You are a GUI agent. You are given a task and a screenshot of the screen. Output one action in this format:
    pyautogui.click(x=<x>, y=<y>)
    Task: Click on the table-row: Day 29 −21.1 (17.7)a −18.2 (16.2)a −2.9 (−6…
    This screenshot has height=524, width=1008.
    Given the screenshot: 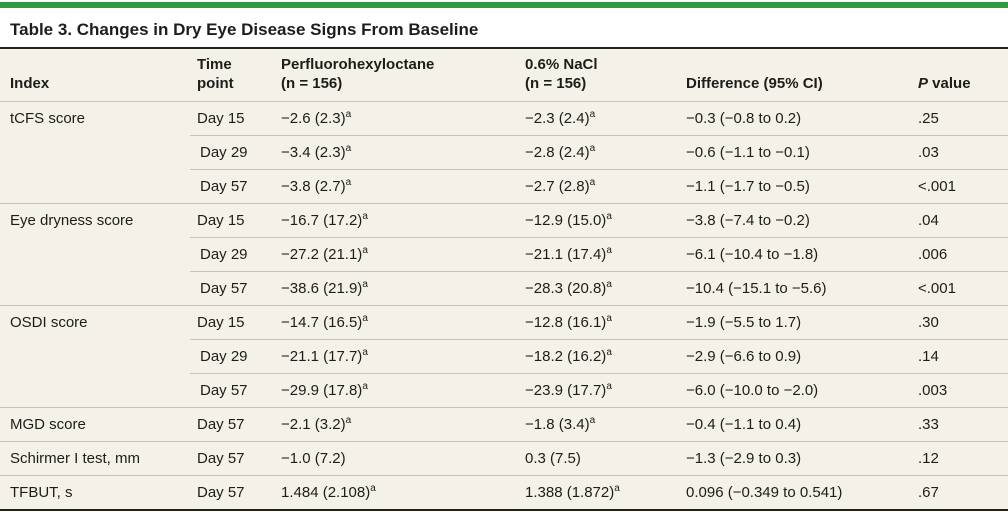 What is the action you would take?
    pyautogui.click(x=504, y=356)
    